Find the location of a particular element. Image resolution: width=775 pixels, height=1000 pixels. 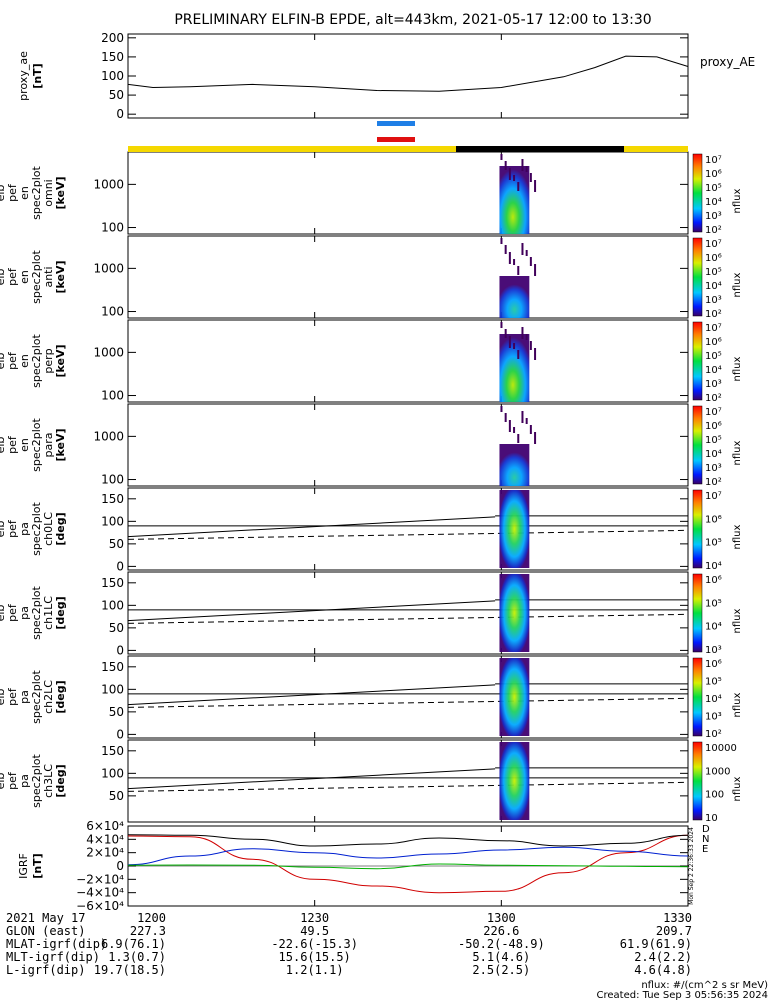

igrf-d-line is located at coordinates (408, 864).